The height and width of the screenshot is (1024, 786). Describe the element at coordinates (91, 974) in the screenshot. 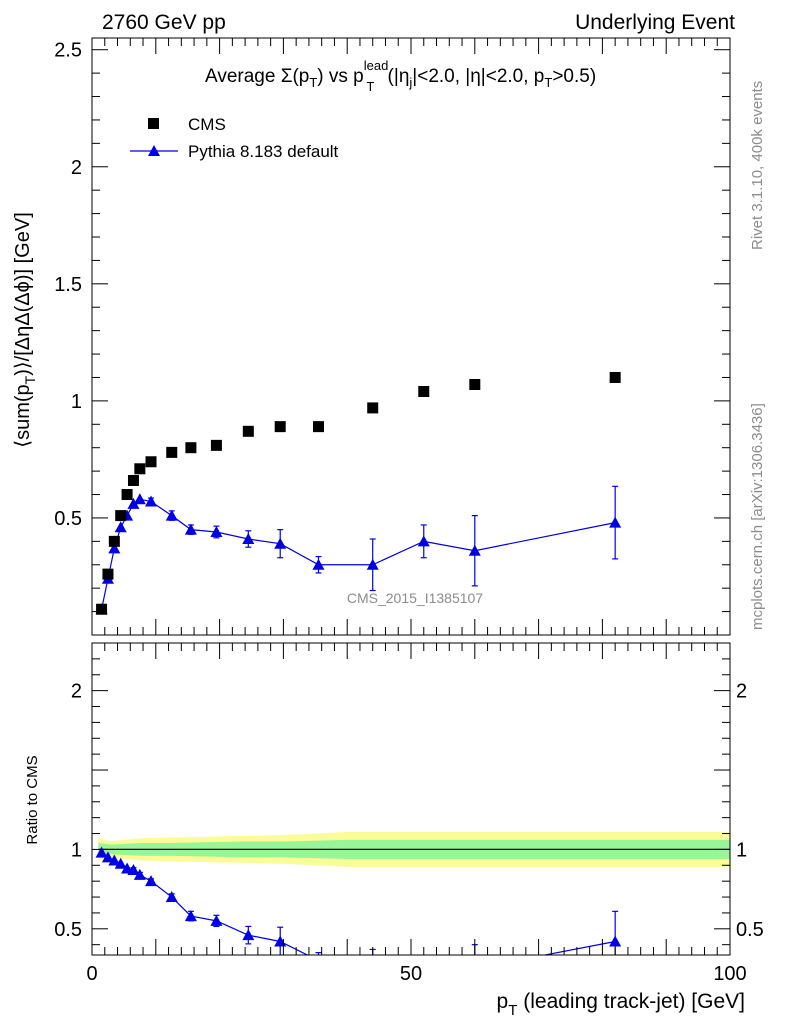

I see `x-tick-label: 0` at that location.